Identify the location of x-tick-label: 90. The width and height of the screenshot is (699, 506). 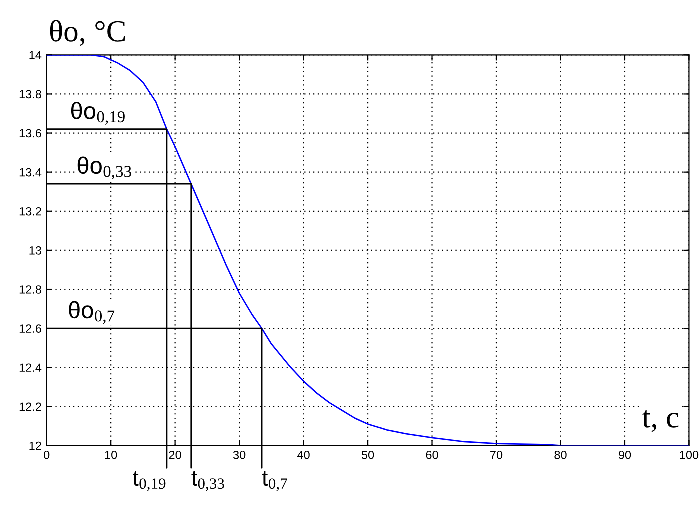
(625, 455).